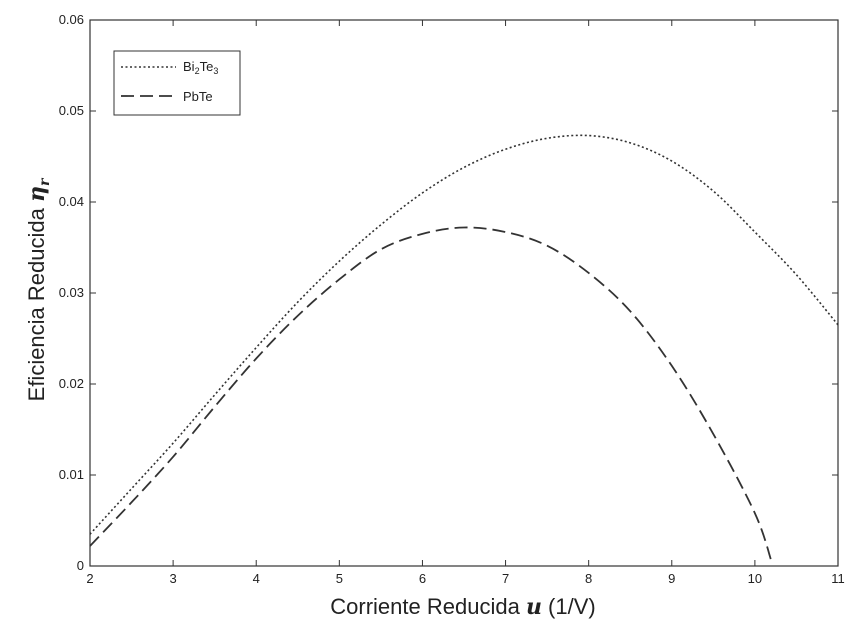 The height and width of the screenshot is (621, 846). I want to click on x-tick-label: 11, so click(838, 578).